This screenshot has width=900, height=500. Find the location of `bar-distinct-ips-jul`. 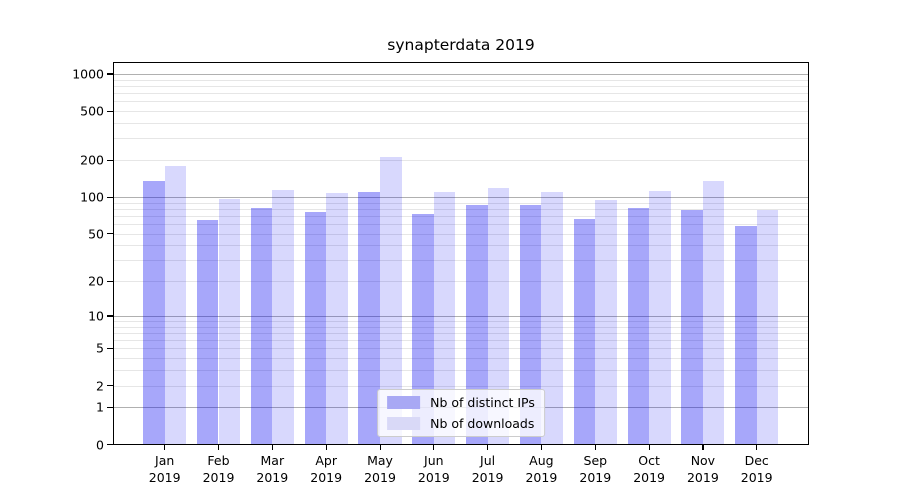

bar-distinct-ips-jul is located at coordinates (477, 324).